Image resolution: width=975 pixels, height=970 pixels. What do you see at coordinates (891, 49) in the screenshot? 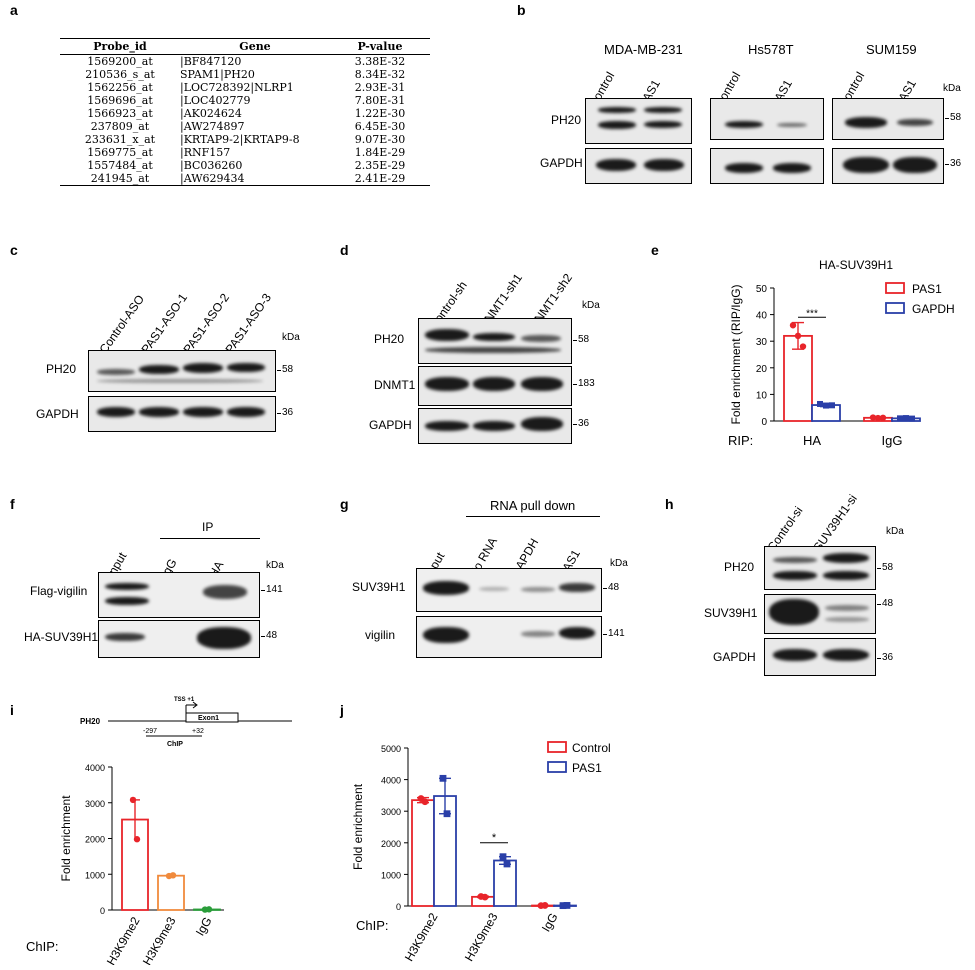
I see `cell-line-sum159: SUM159` at bounding box center [891, 49].